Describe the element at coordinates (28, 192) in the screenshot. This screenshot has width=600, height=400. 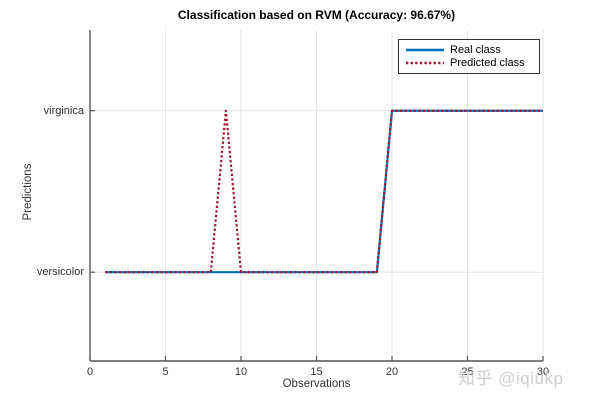
I see `y-axis-label: Predictions` at that location.